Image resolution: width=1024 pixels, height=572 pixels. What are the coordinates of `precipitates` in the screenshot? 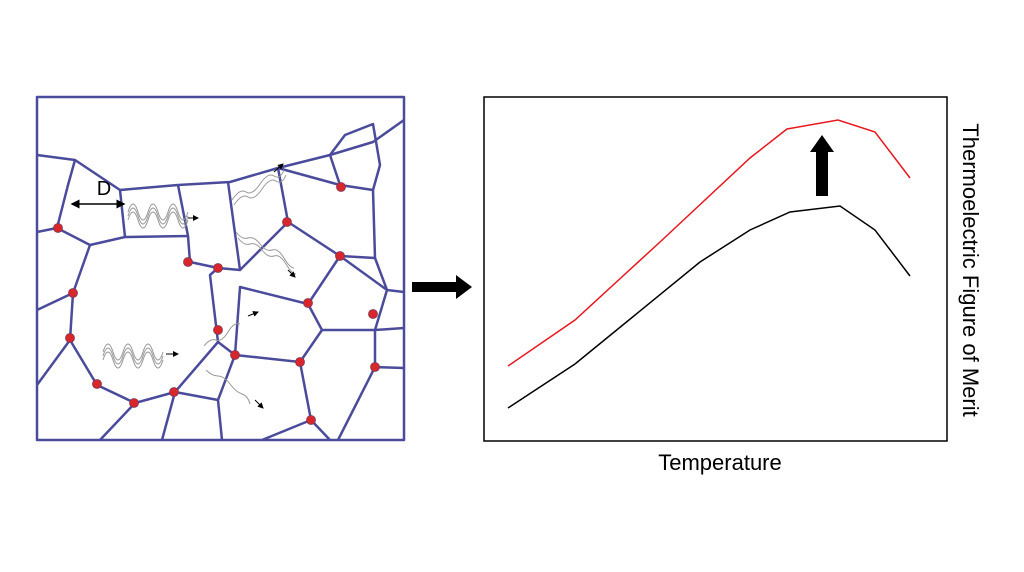 It's located at (216, 303).